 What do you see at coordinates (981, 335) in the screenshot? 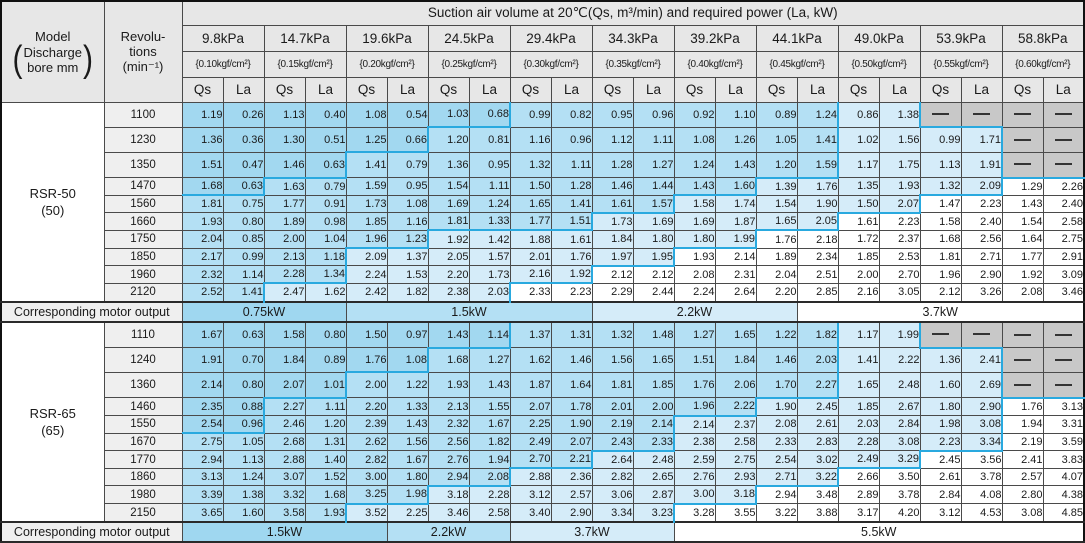
I see `no-data-cell` at bounding box center [981, 335].